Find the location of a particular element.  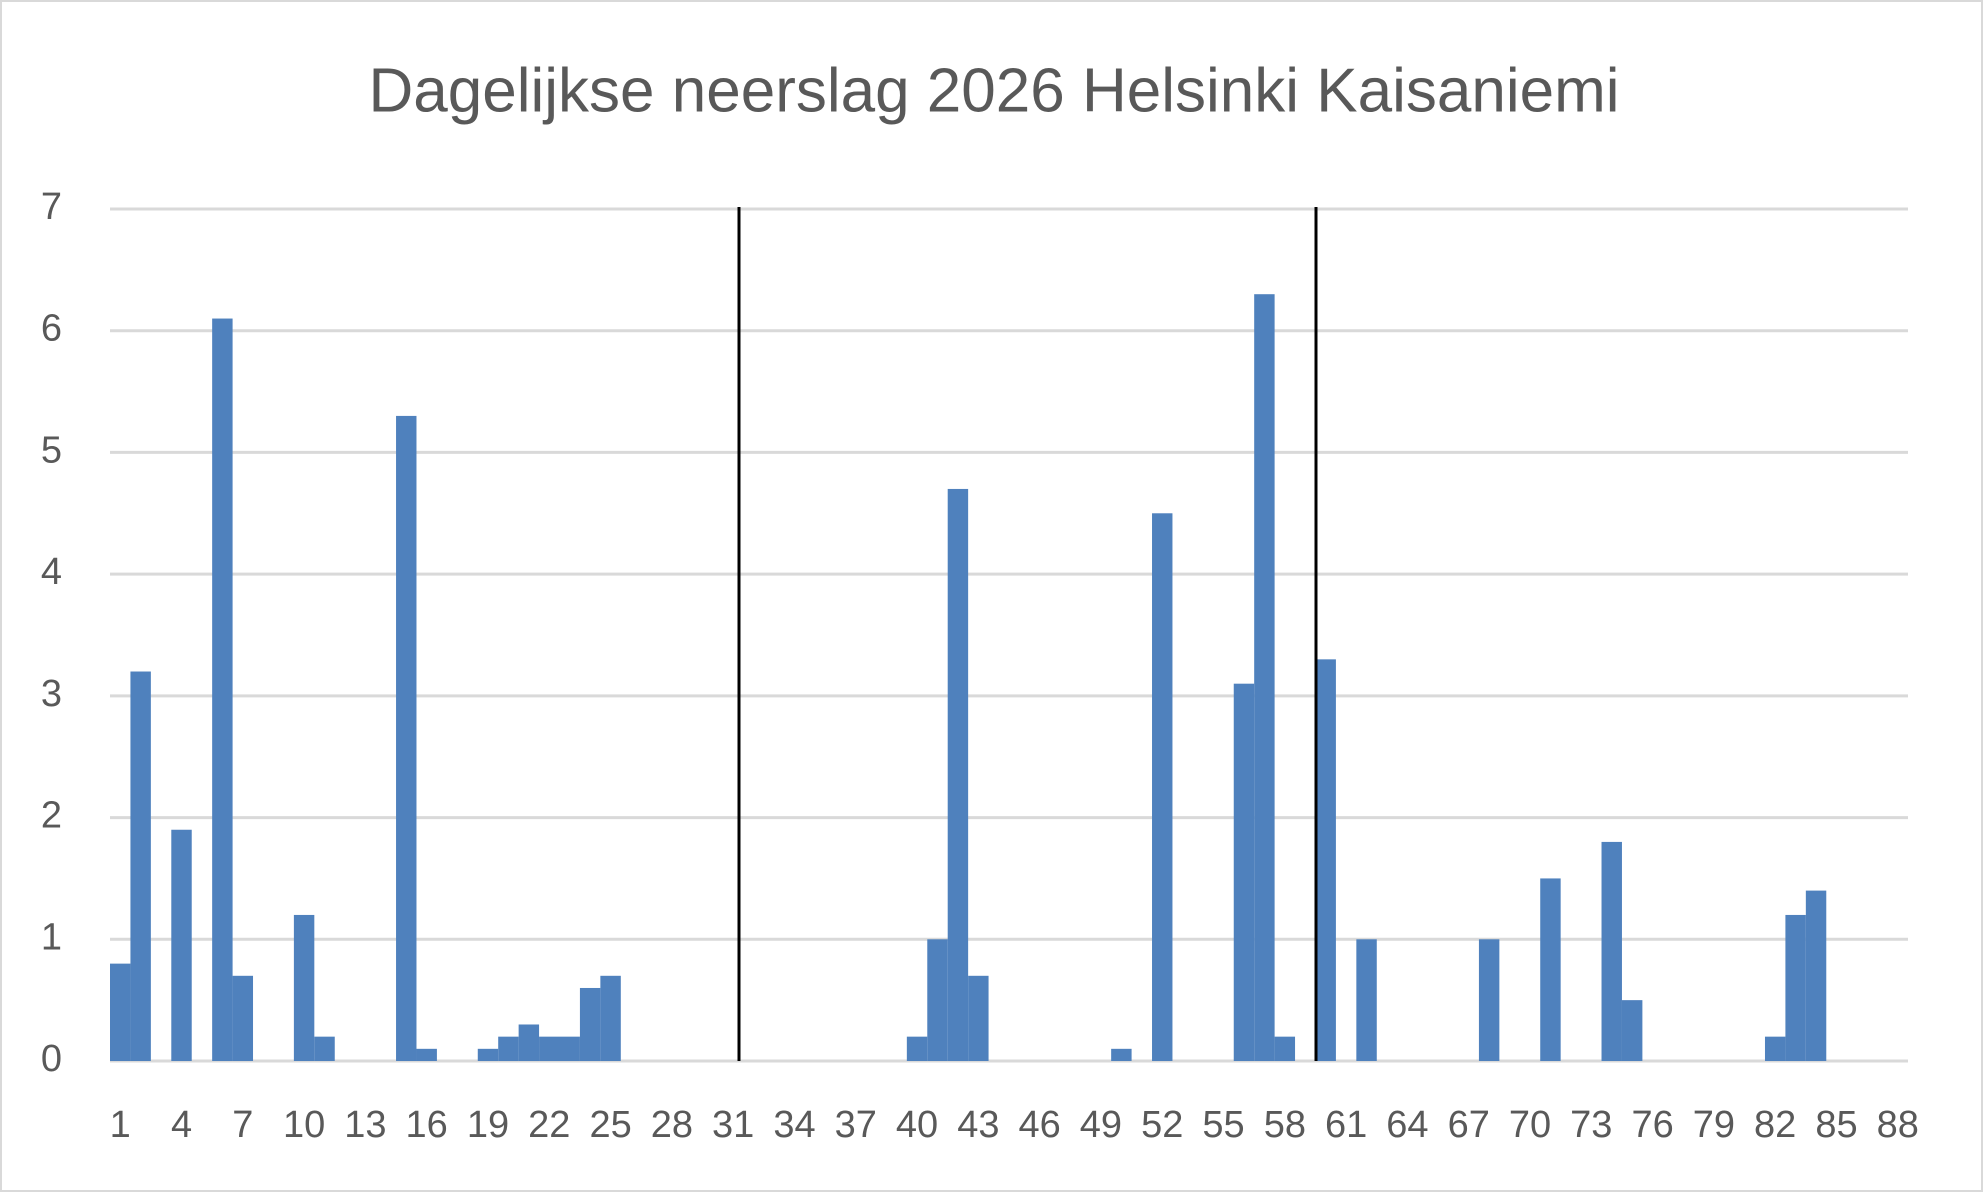

x-tick-label: 85 is located at coordinates (1836, 1125).